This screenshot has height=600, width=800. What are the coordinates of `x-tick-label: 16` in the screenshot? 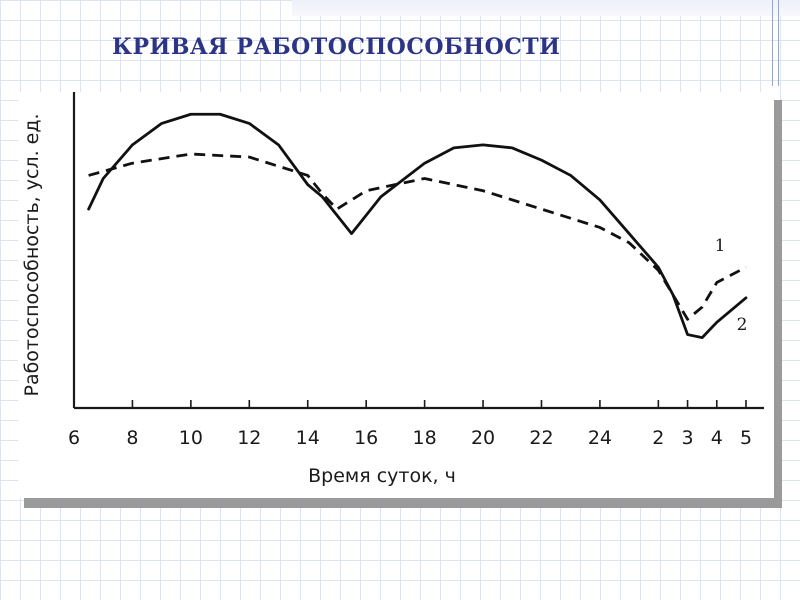 It's located at (366, 438).